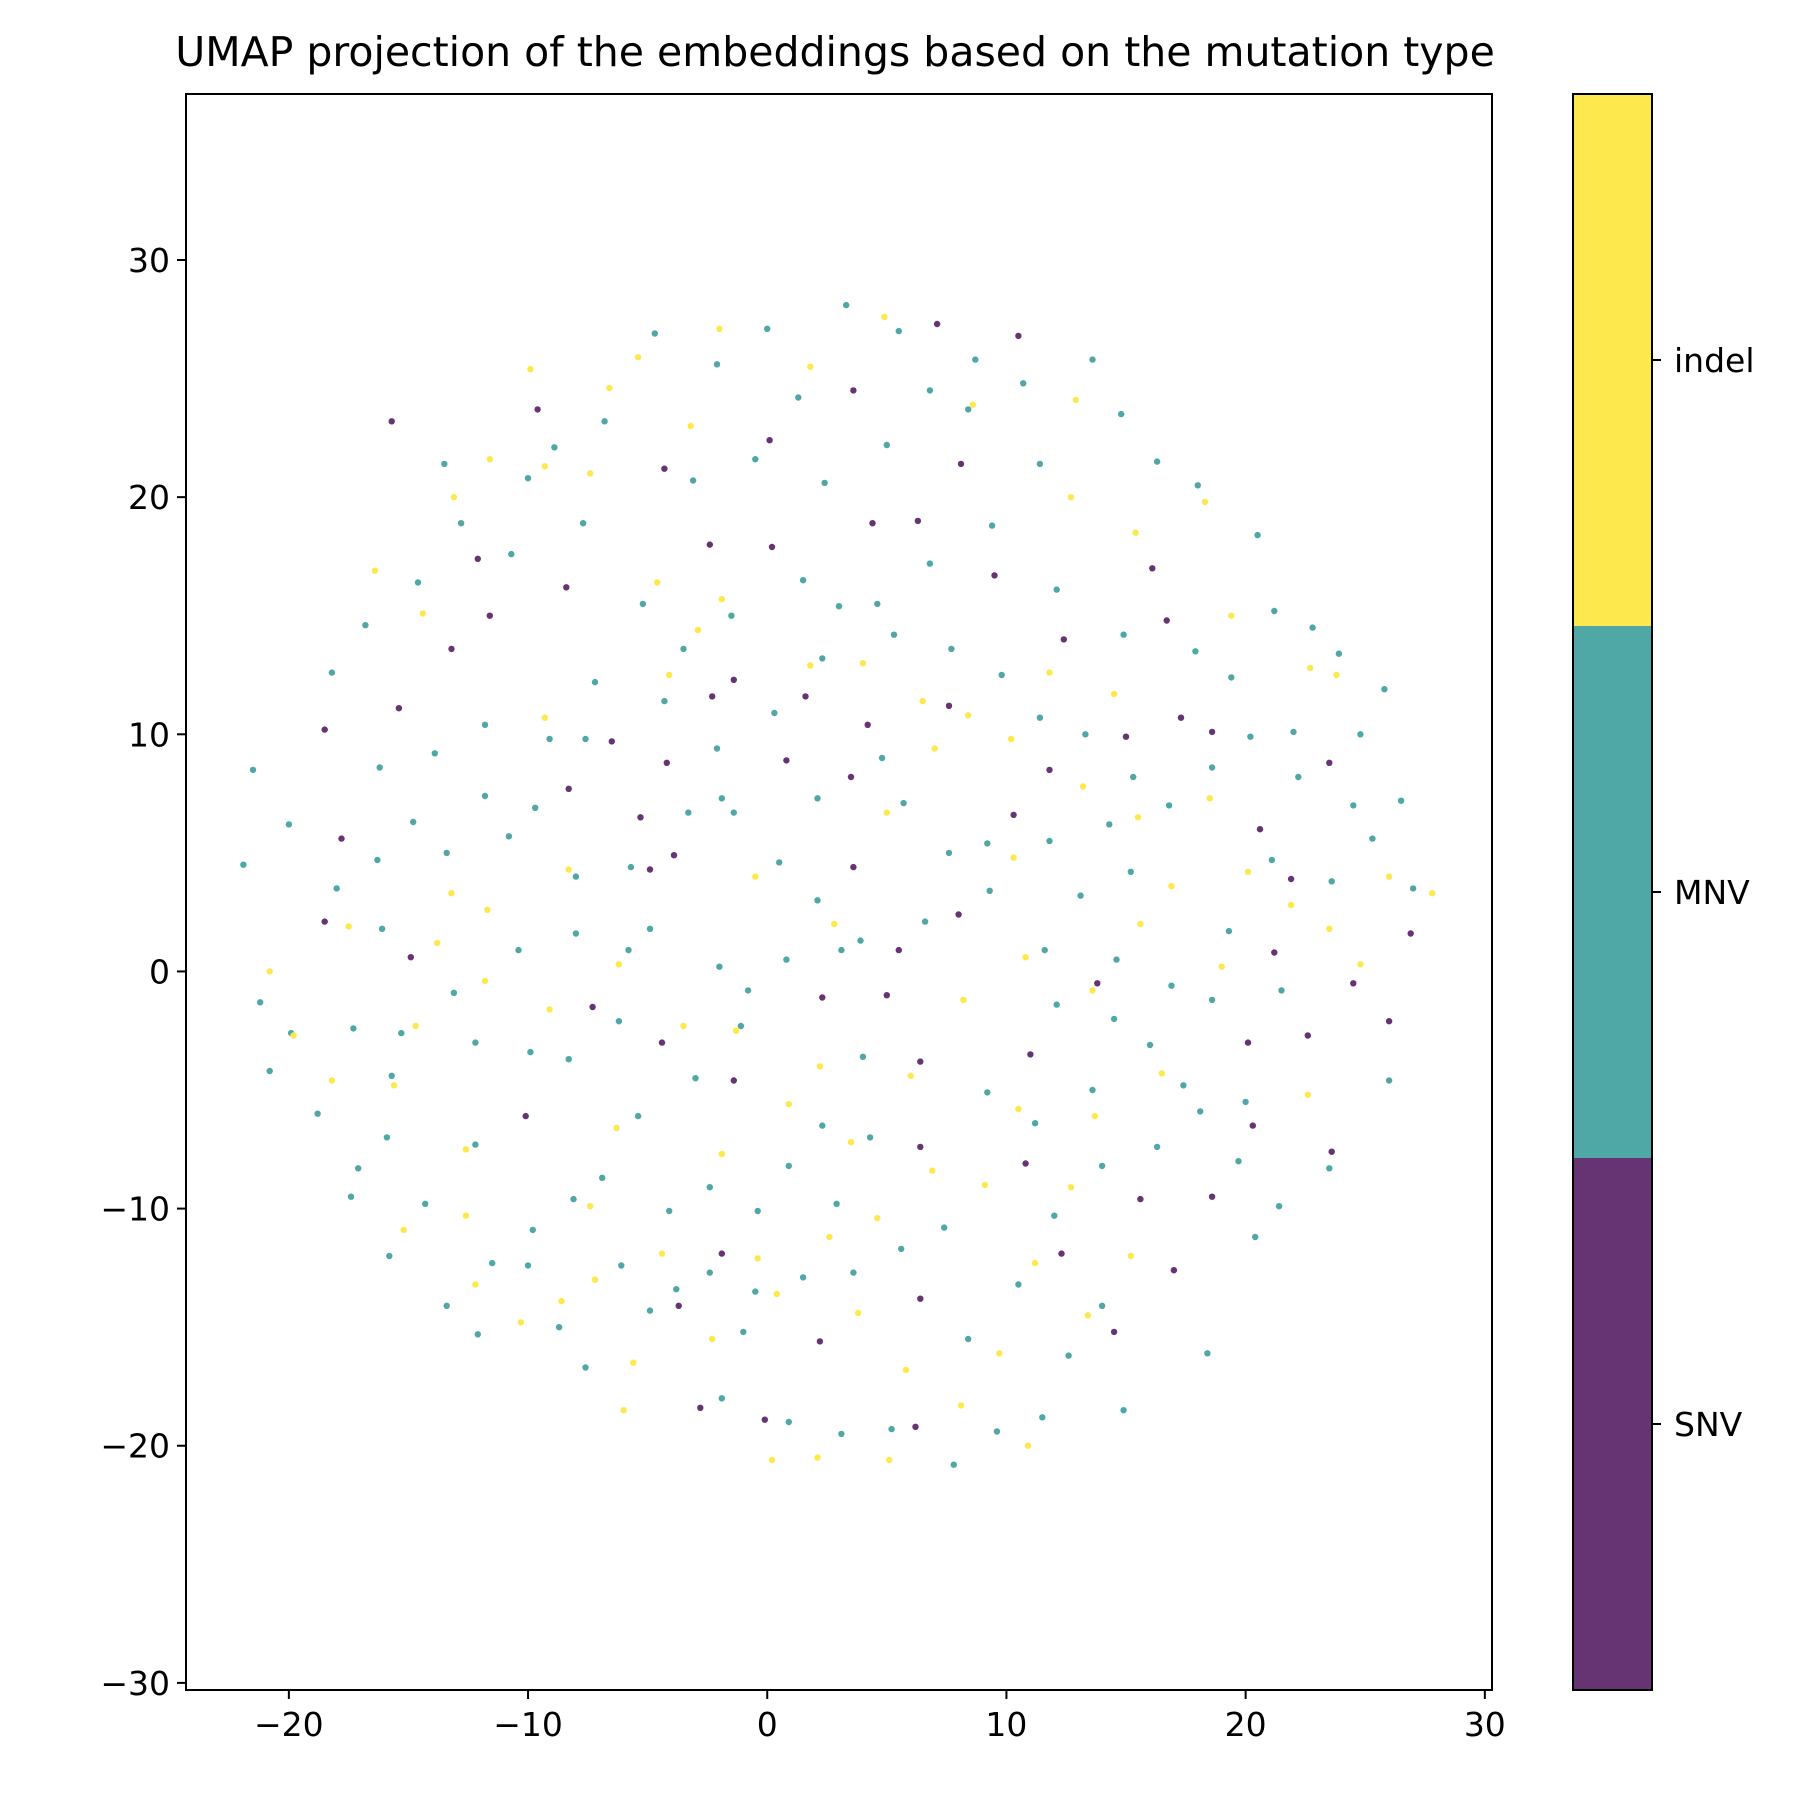 The width and height of the screenshot is (1809, 1811). What do you see at coordinates (135, 1209) in the screenshot?
I see `y-tick-label: −10` at bounding box center [135, 1209].